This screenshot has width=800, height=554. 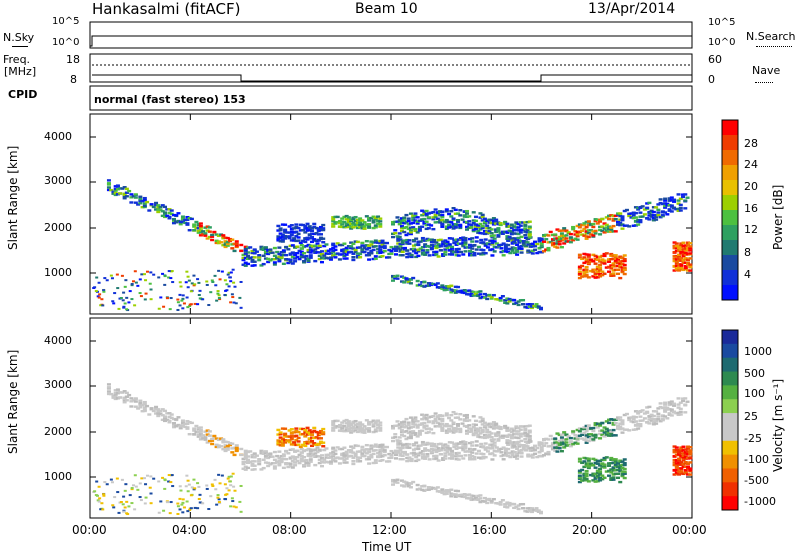 I want to click on colorbar-swatch, so click(x=730, y=448).